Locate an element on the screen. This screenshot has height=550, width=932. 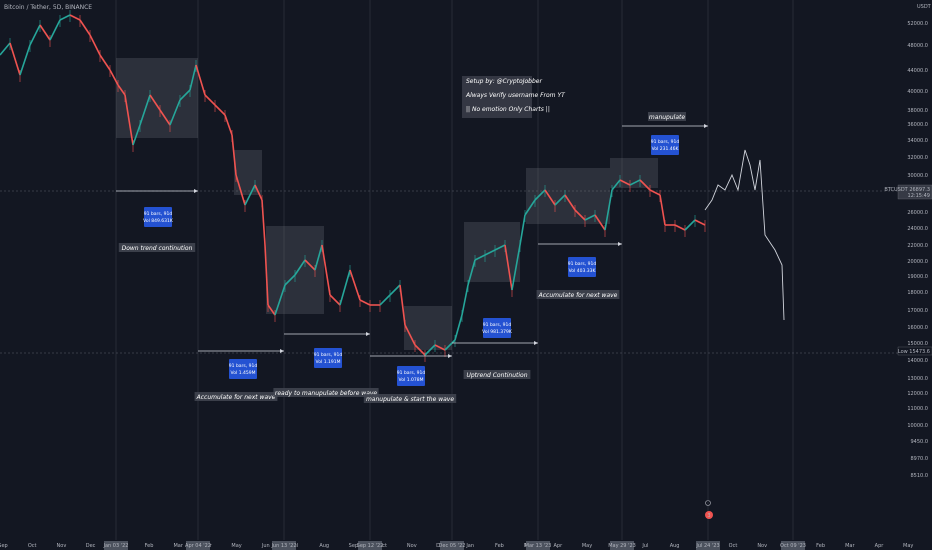
time-tick: Aug is located at coordinates (324, 546).